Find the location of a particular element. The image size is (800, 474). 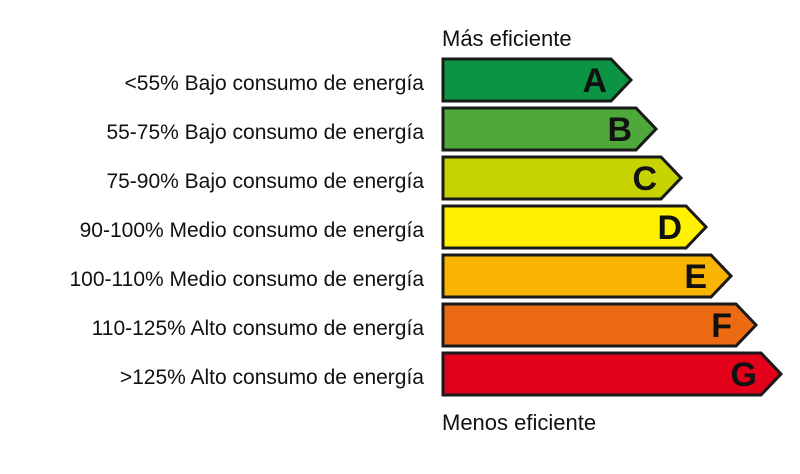

rating-arrow-e is located at coordinates (587, 276).